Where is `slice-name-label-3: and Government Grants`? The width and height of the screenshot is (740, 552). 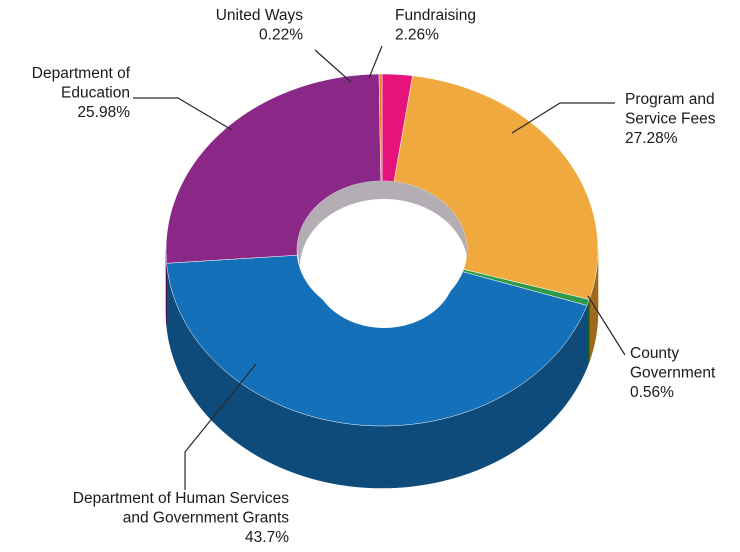 slice-name-label-3: and Government Grants is located at coordinates (206, 518).